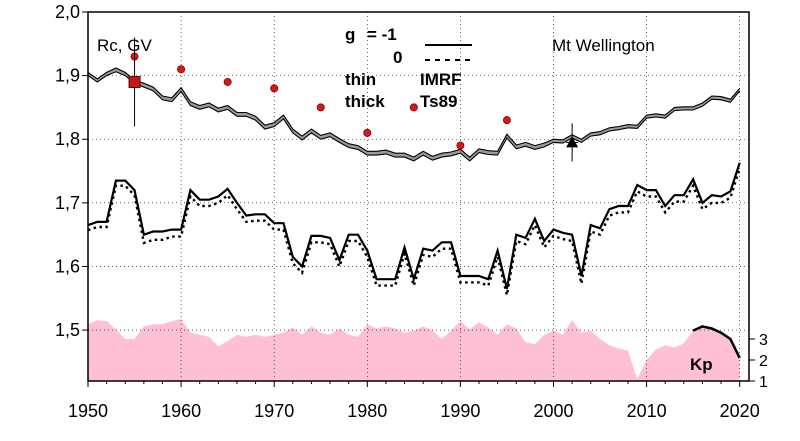  What do you see at coordinates (382, 34) in the screenshot?
I see `legend-g-minus1: = -1` at bounding box center [382, 34].